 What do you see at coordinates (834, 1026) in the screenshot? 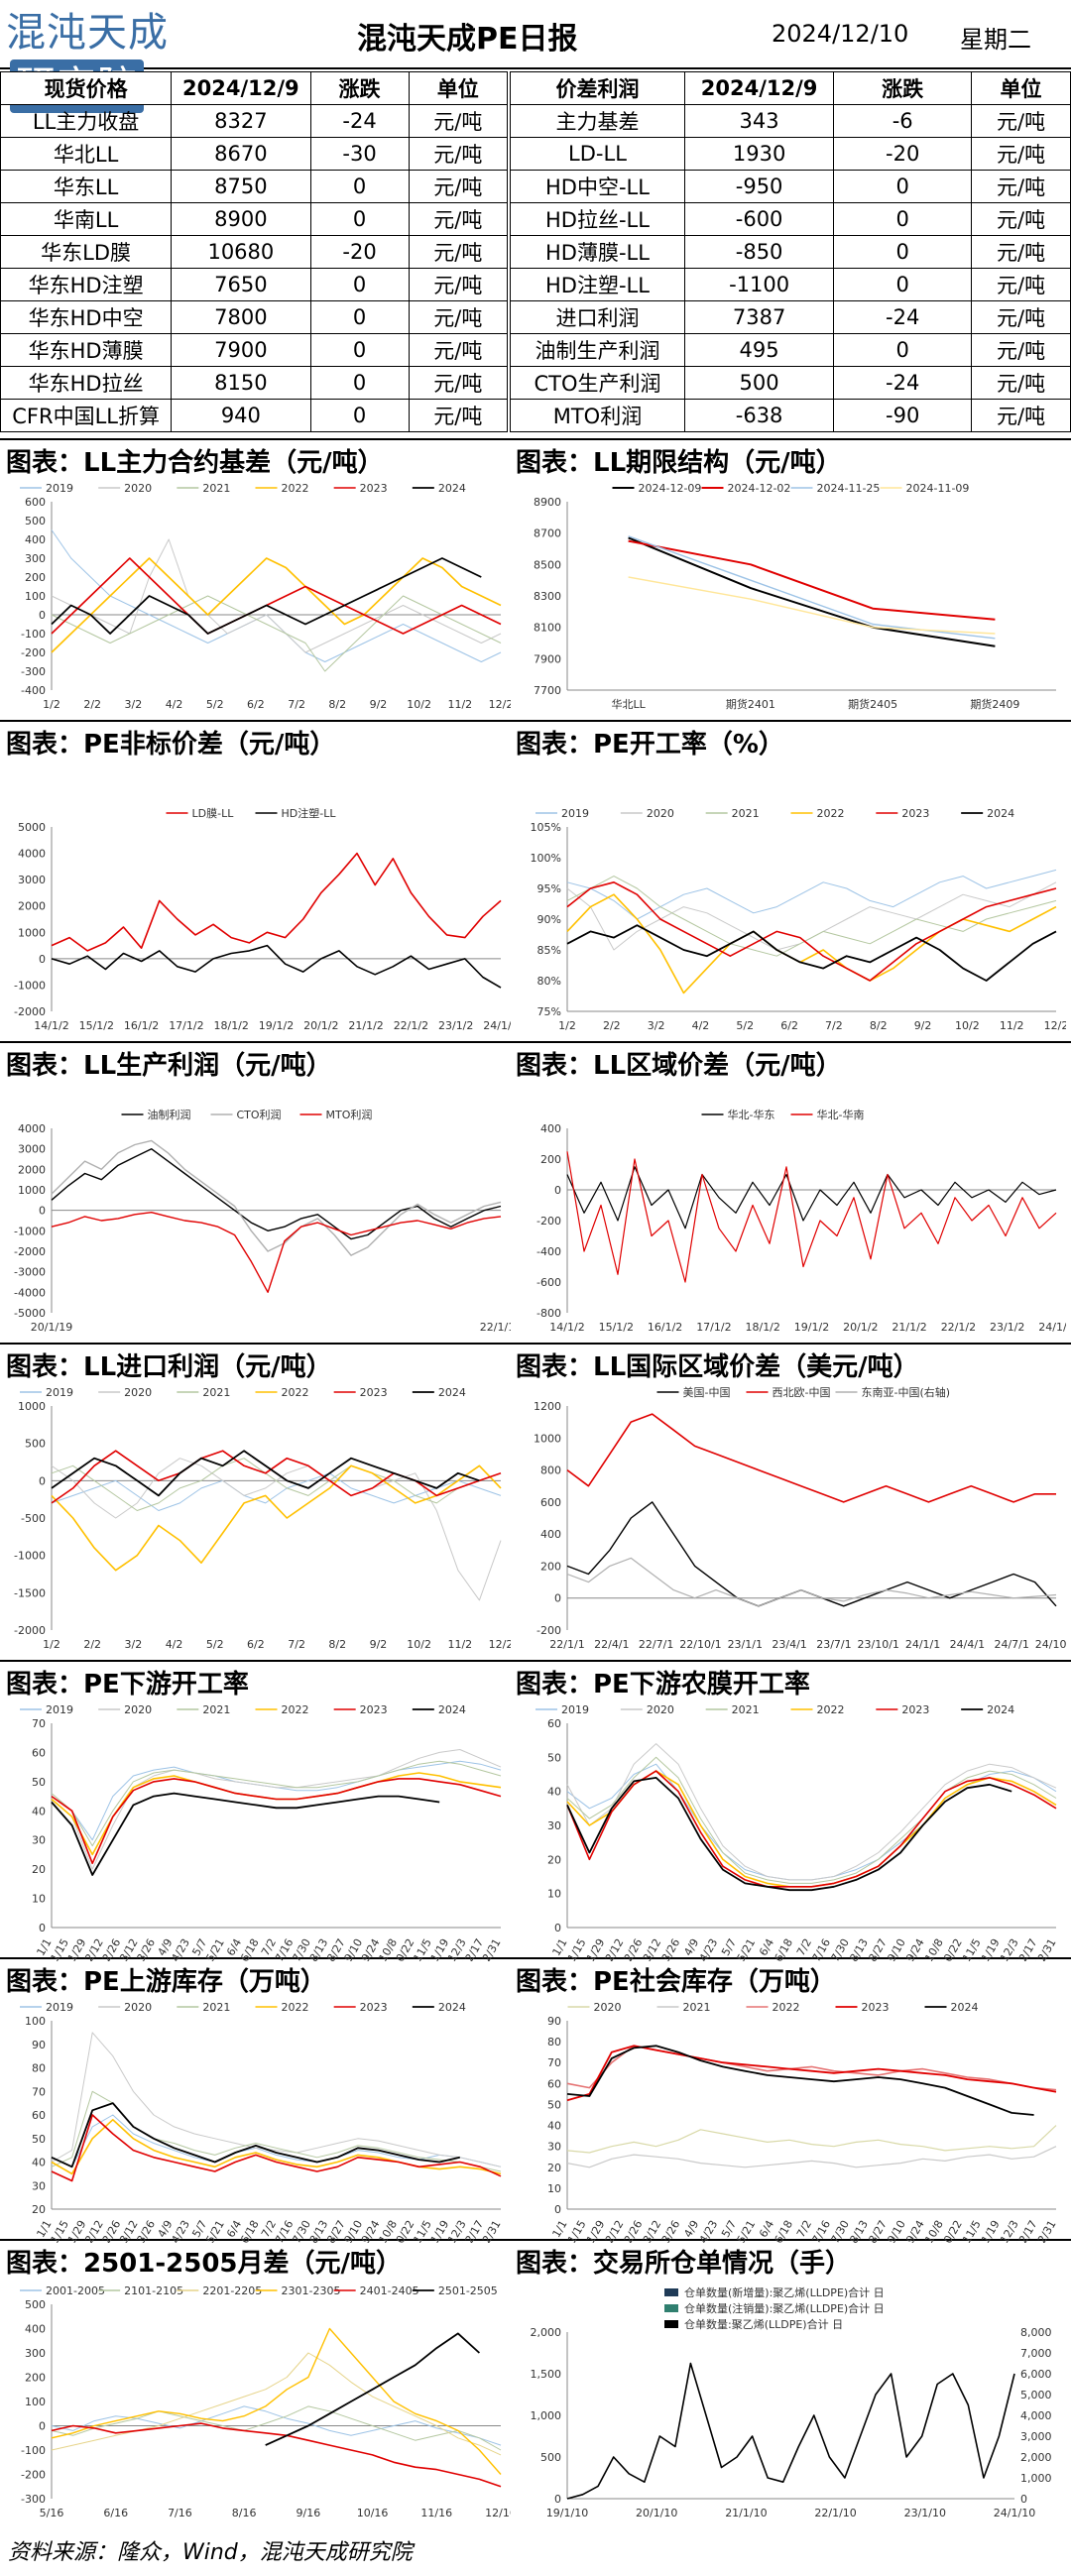
I see `x-tick-label: 7/2` at bounding box center [834, 1026].